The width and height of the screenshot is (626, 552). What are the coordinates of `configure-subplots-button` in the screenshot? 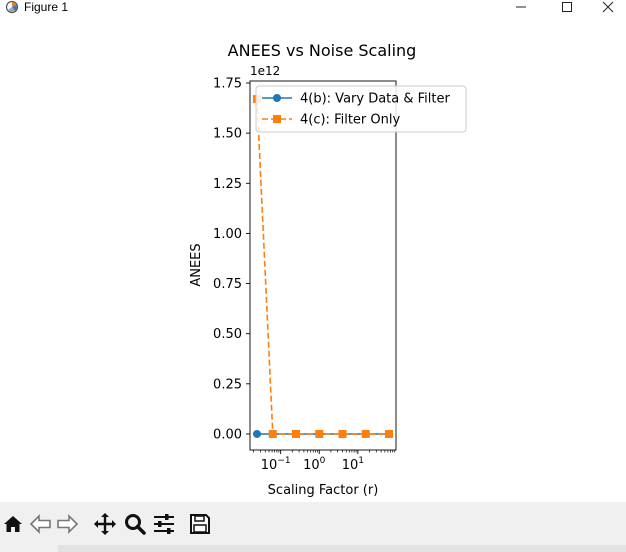 It's located at (164, 524).